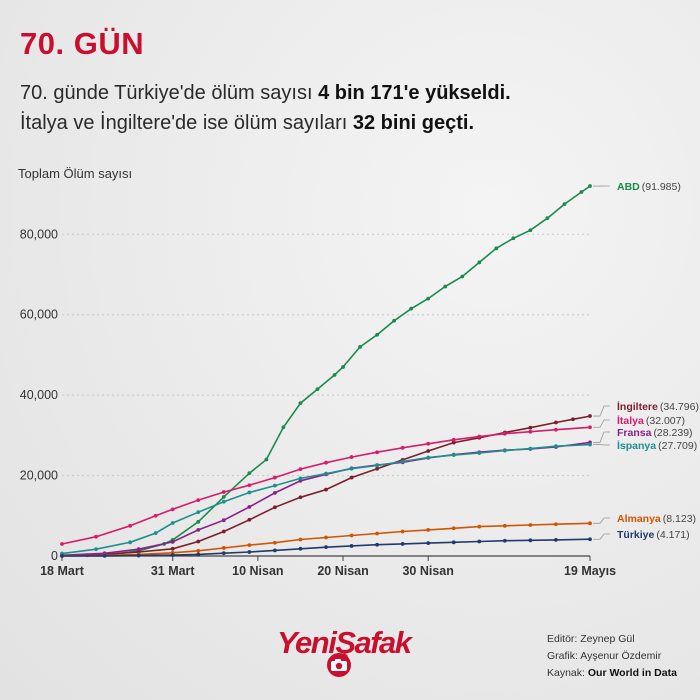  Describe the element at coordinates (413, 123) in the screenshot. I see `subtitle-line-2-highlight: 32 bini geçti.` at that location.